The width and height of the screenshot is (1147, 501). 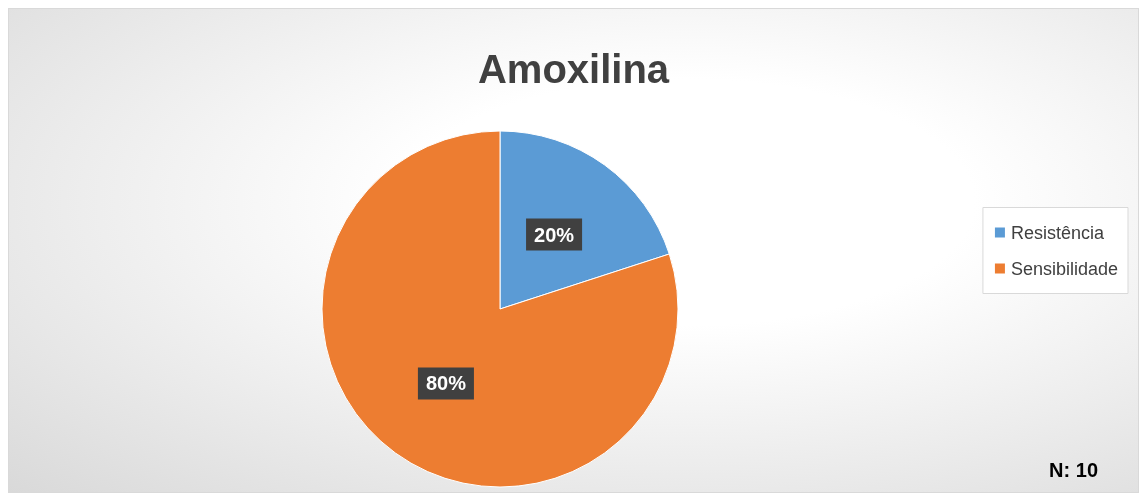 I want to click on legend-label: Sensibilidade, so click(x=1064, y=268).